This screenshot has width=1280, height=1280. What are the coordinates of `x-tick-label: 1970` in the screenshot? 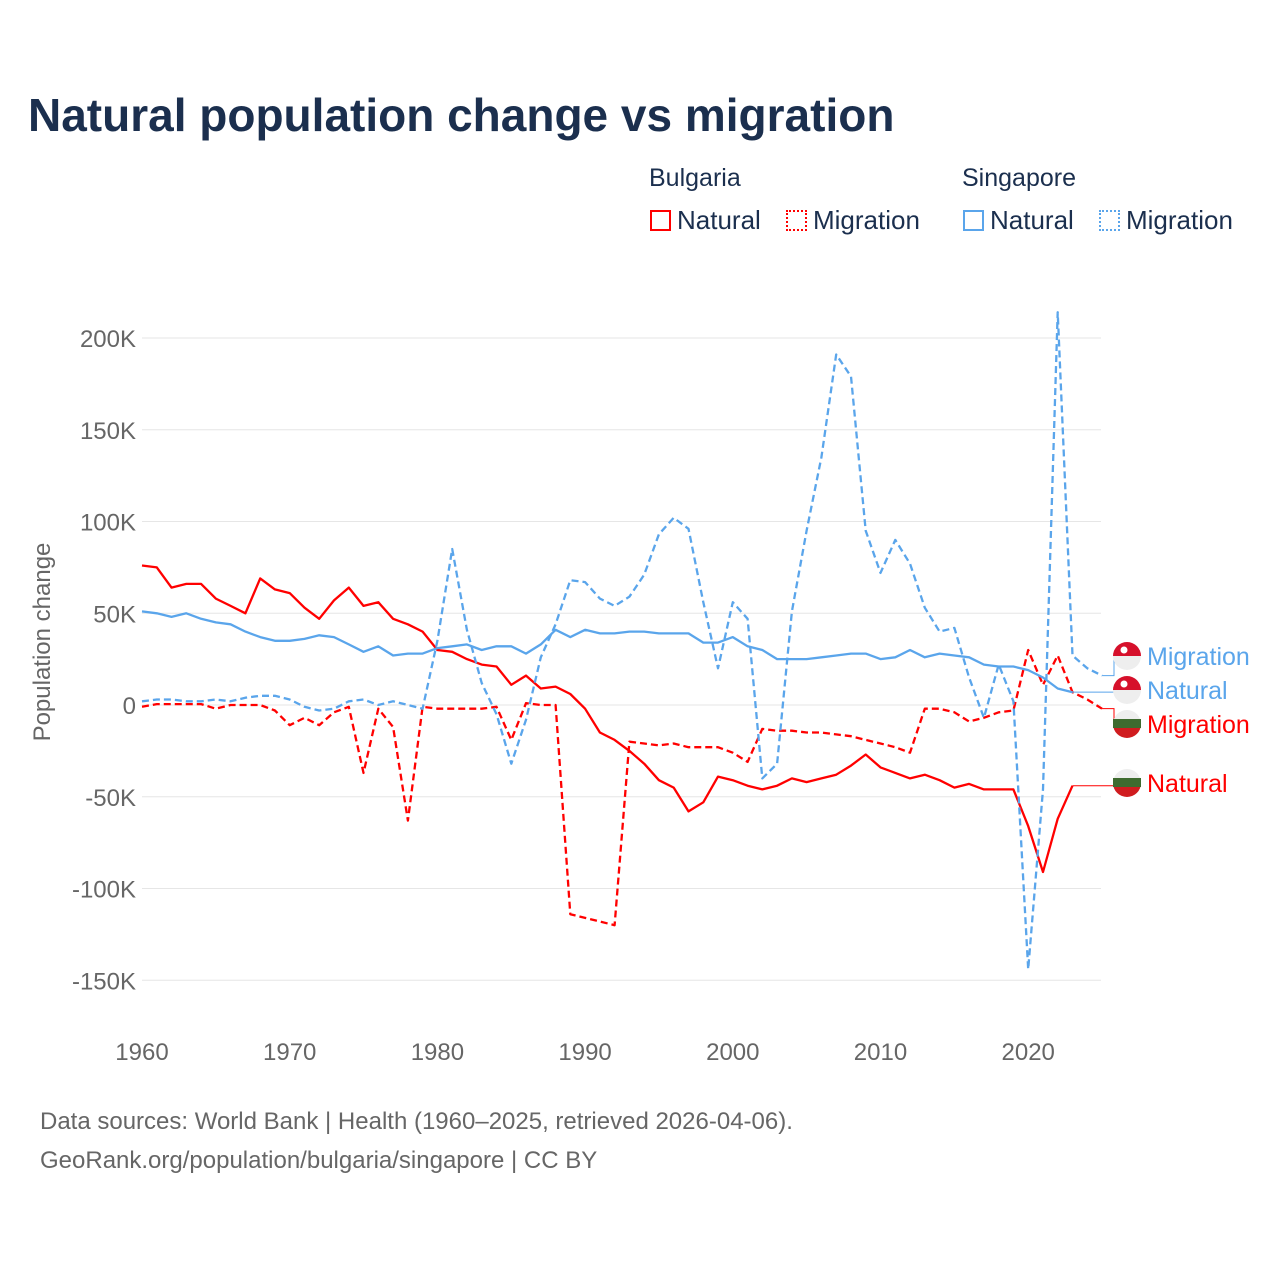 It's located at (289, 1052).